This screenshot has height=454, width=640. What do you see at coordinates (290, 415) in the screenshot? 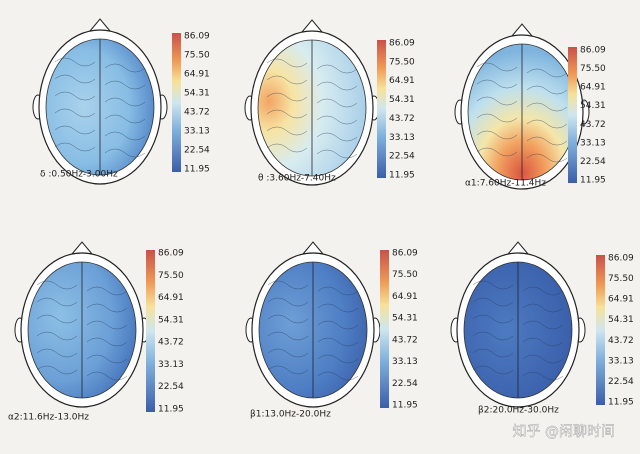
I see `panel-label: β1:13.0Hz-20.0Hz` at bounding box center [290, 415].